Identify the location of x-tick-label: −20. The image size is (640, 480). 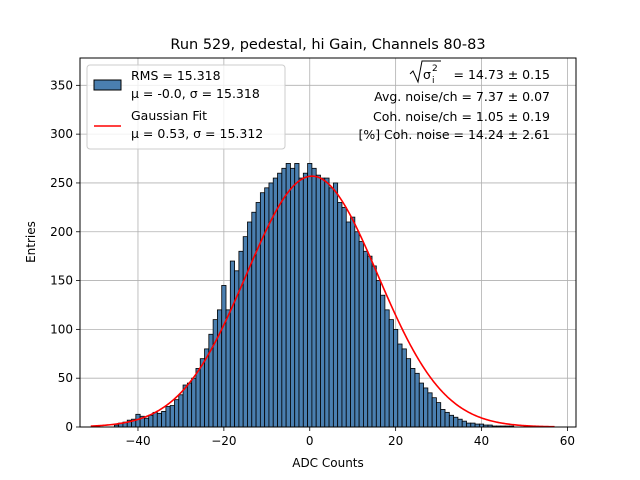
(223, 441).